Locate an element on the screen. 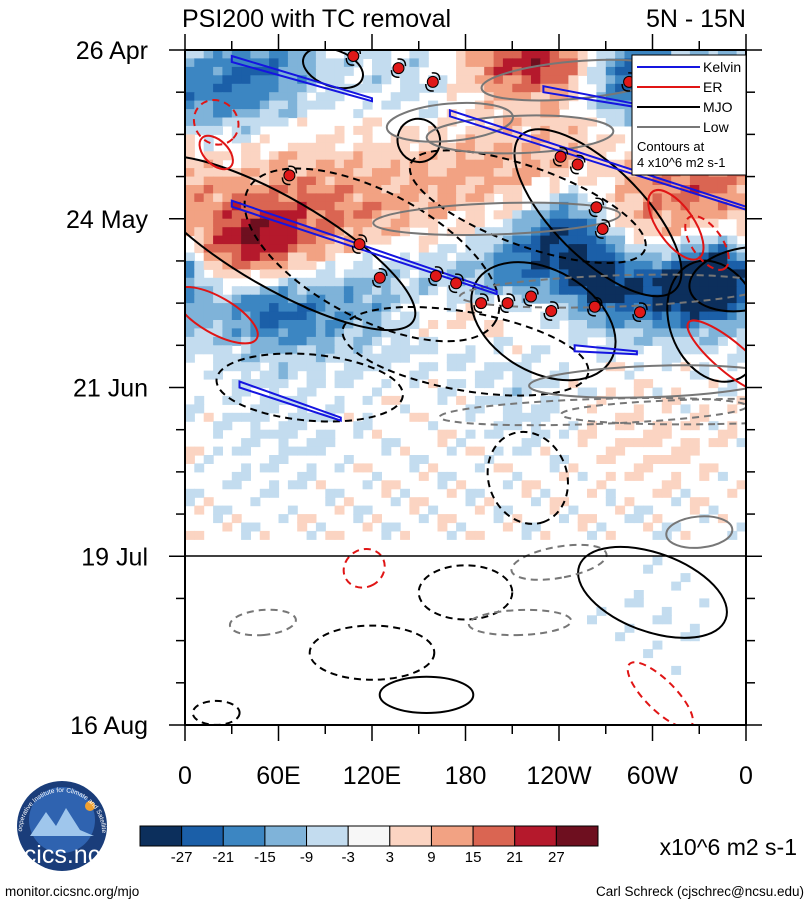 Image resolution: width=809 pixels, height=907 pixels. er-contour is located at coordinates (216, 122).